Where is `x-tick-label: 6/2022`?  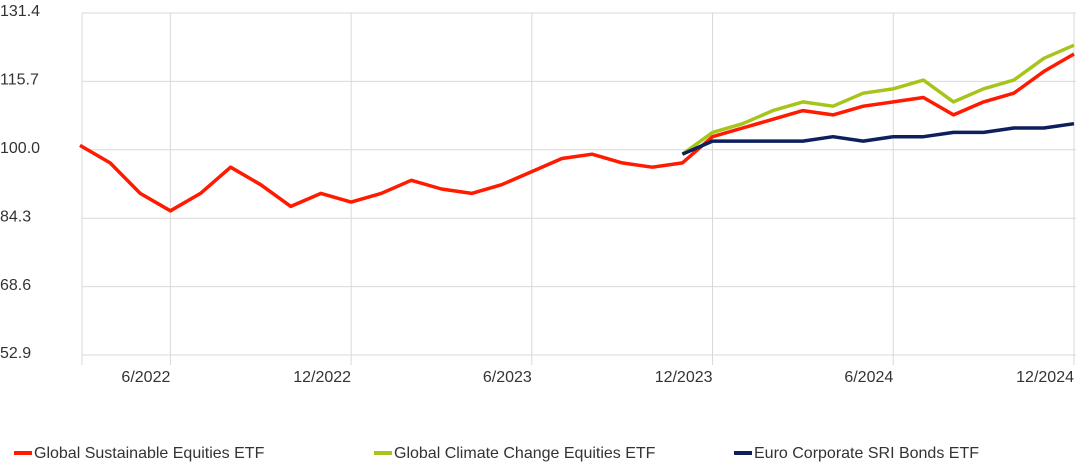 x-tick-label: 6/2022 is located at coordinates (145, 377).